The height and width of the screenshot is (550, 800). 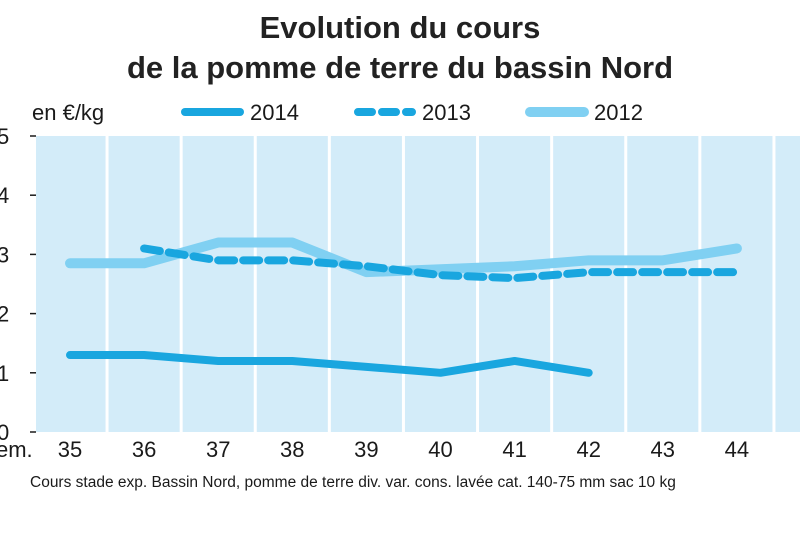 I want to click on legend: 2014 2013 2012, so click(x=412, y=112).